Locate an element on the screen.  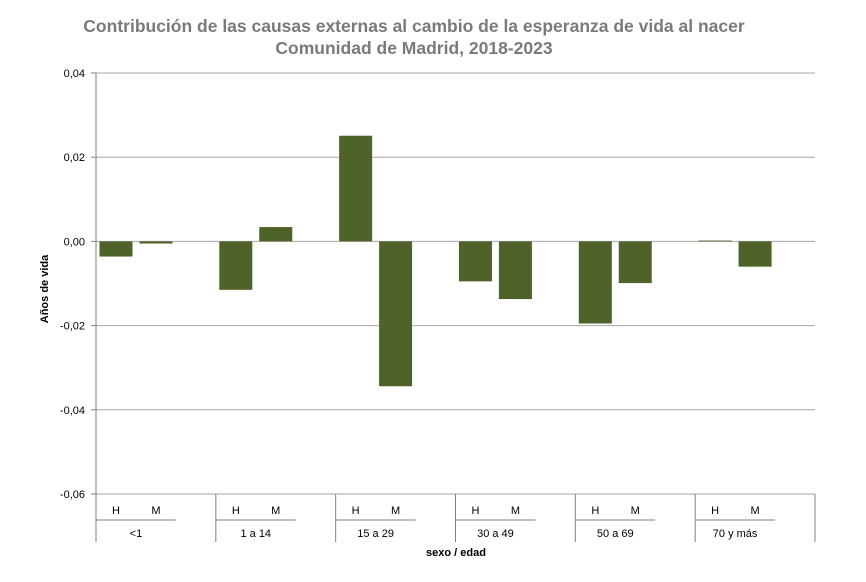
y-tick-label: 0,02 is located at coordinates (74, 158).